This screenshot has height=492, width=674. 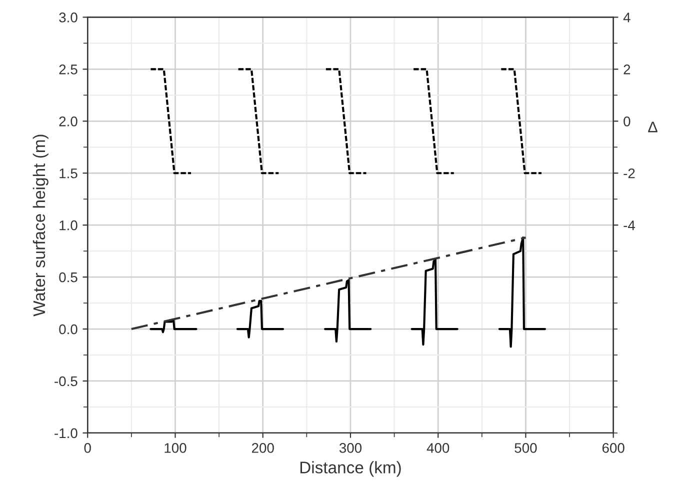 I want to click on y-tick-label: 1.0, so click(x=69, y=225).